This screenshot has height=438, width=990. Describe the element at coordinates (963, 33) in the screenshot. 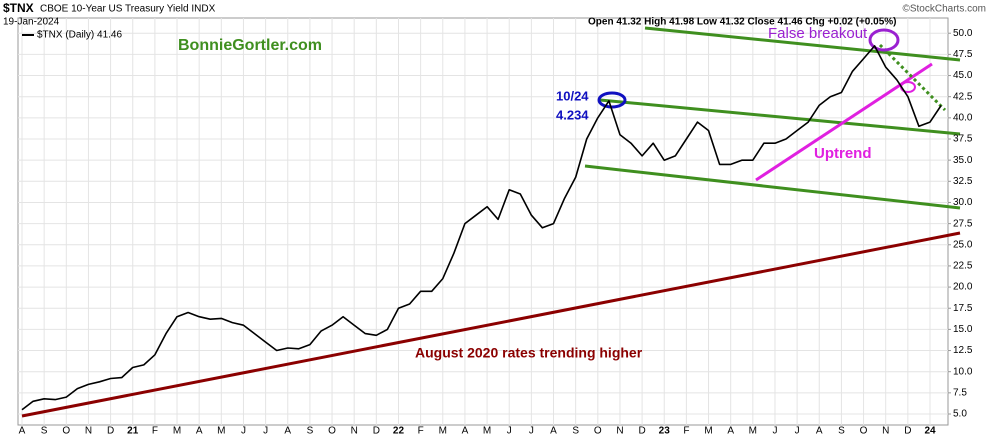

I see `y-tick-label: 50.0` at that location.